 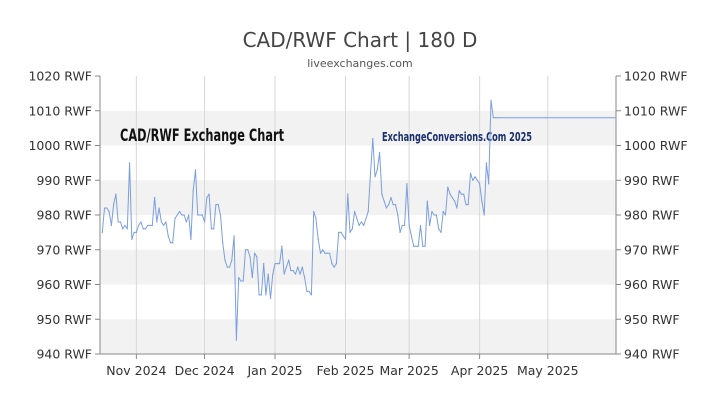 What do you see at coordinates (656, 145) in the screenshot?
I see `y-tick-label: 1000 RWF` at bounding box center [656, 145].